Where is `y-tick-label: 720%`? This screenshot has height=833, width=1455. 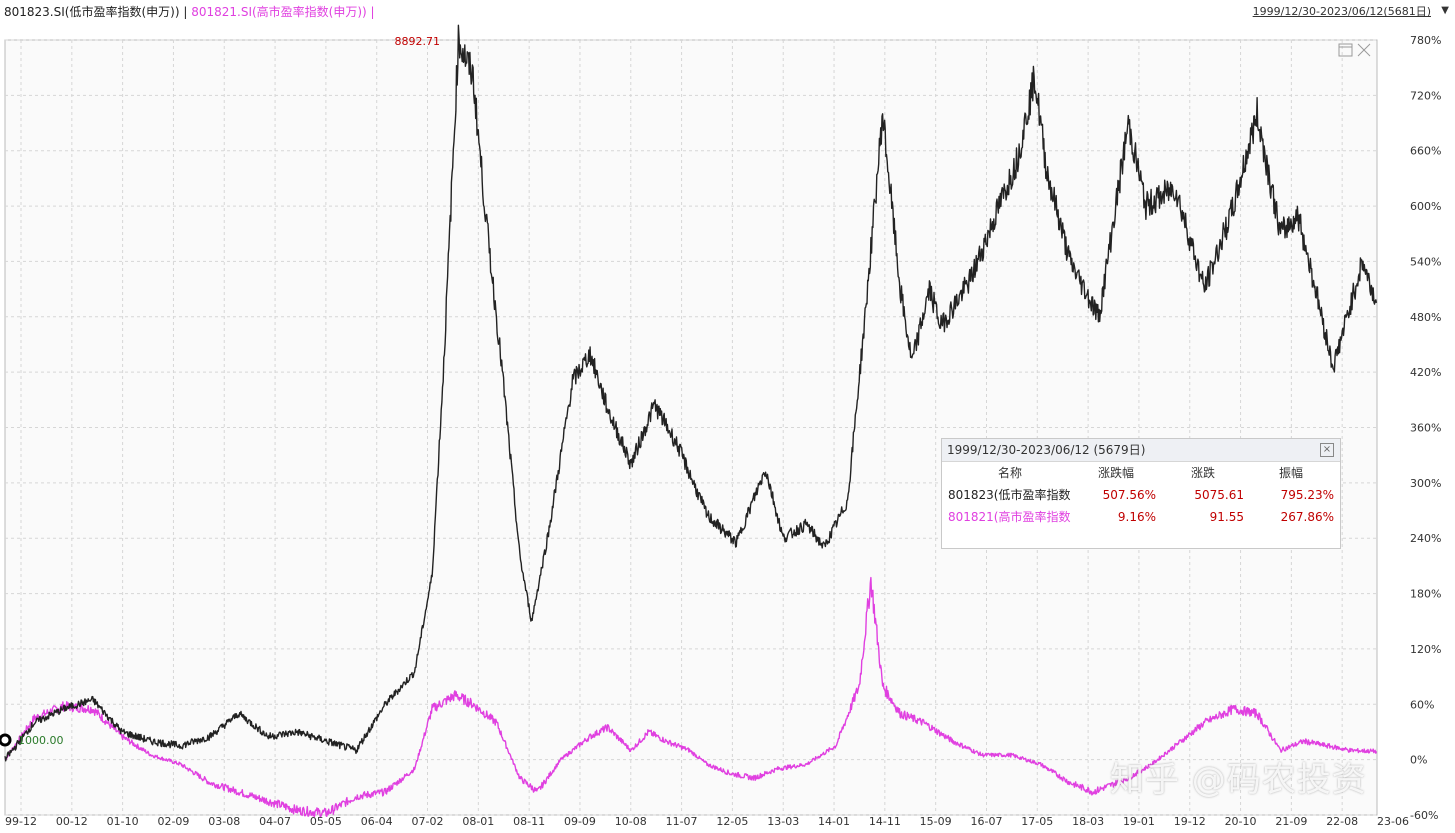 y-tick-label: 720% is located at coordinates (1425, 95).